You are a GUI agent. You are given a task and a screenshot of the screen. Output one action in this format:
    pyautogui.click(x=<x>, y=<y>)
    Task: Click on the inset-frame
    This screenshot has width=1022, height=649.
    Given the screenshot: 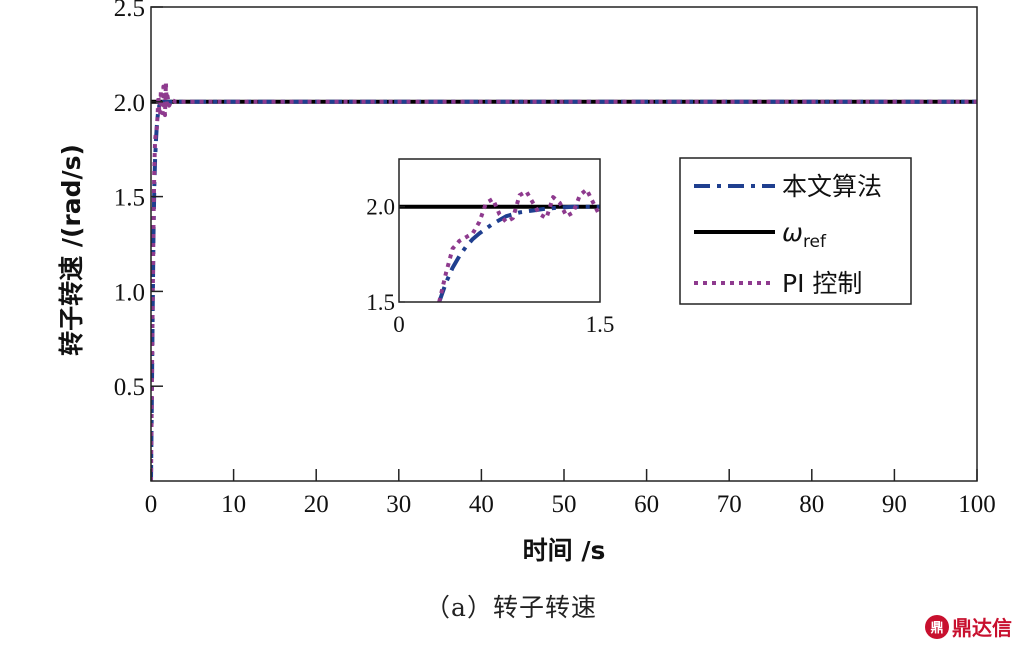 What is the action you would take?
    pyautogui.click(x=499, y=230)
    